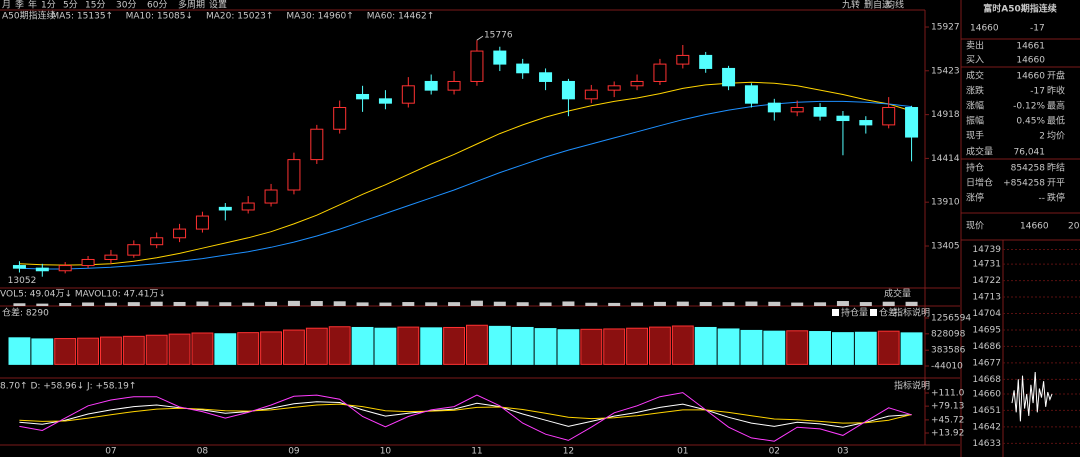 Image resolution: width=1080 pixels, height=457 pixels. Describe the element at coordinates (945, 115) in the screenshot. I see `y-tick-label: 14918` at that location.